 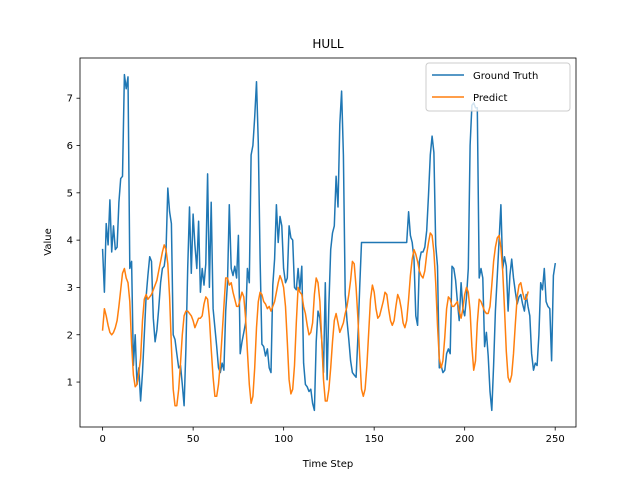 What do you see at coordinates (498, 87) in the screenshot?
I see `legend: Ground Truth Predict` at bounding box center [498, 87].